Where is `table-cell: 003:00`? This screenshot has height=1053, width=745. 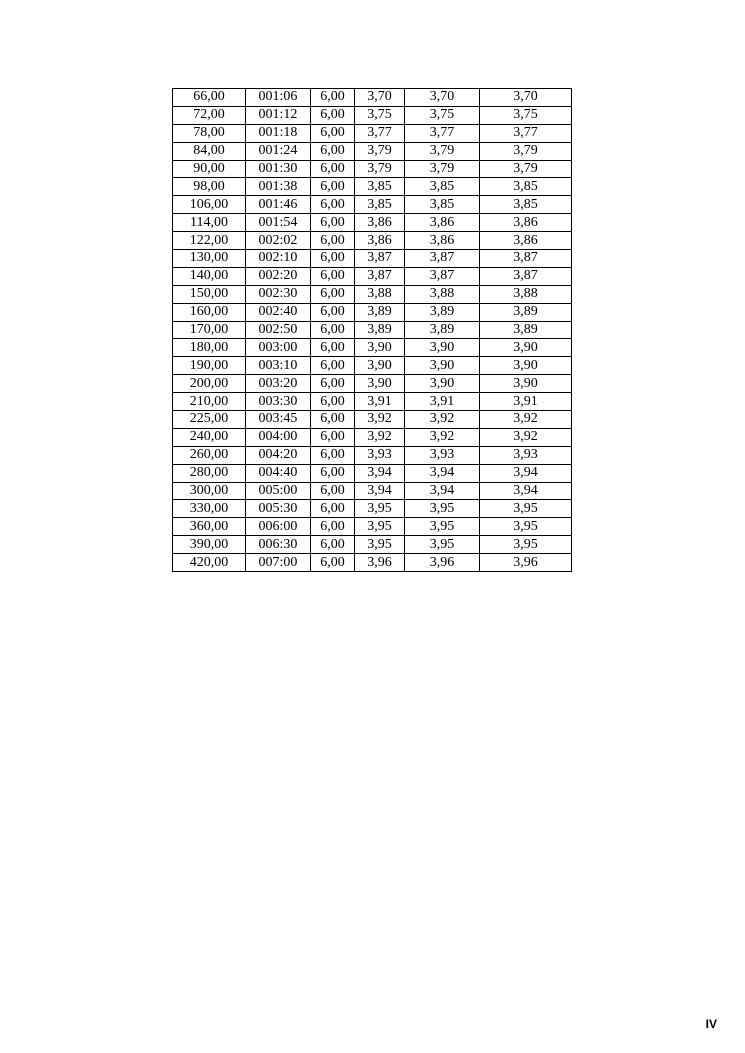
table-cell: 003:00 is located at coordinates (278, 348).